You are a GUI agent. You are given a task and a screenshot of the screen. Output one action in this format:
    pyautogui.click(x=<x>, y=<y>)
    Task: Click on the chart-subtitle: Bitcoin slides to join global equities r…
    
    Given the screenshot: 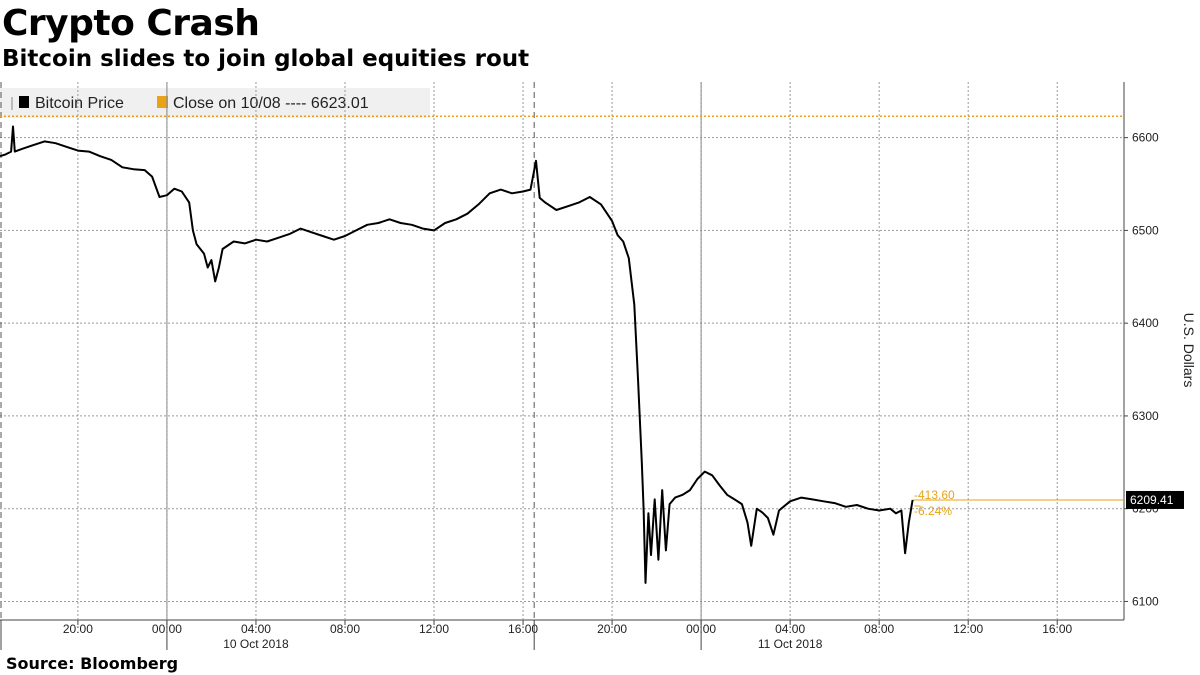 What is the action you would take?
    pyautogui.click(x=266, y=59)
    